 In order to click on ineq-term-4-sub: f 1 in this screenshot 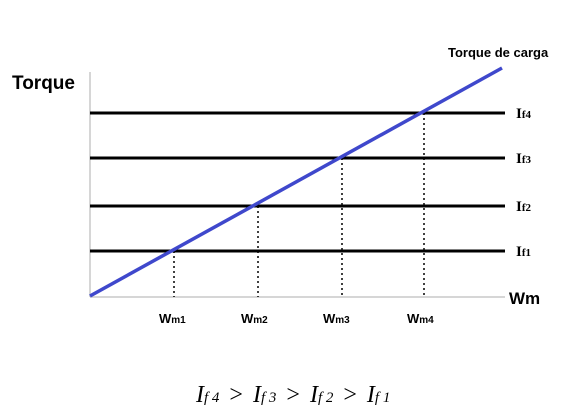, I will do `click(382, 398)`.